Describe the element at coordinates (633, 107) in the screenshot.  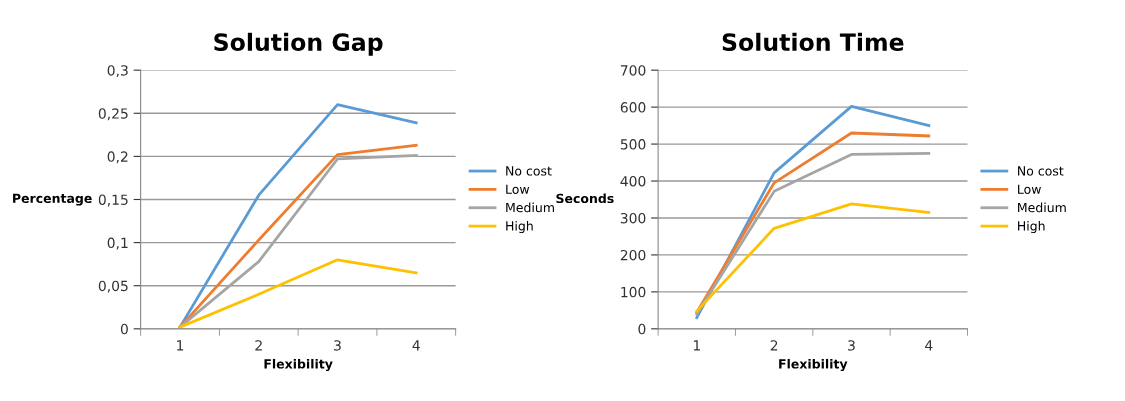
I see `y-tick-label: 600` at that location.